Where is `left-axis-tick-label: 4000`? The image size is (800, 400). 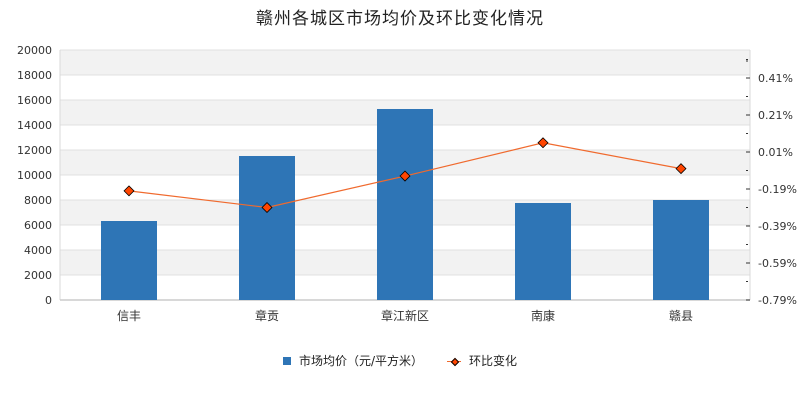 left-axis-tick-label: 4000 is located at coordinates (38, 250).